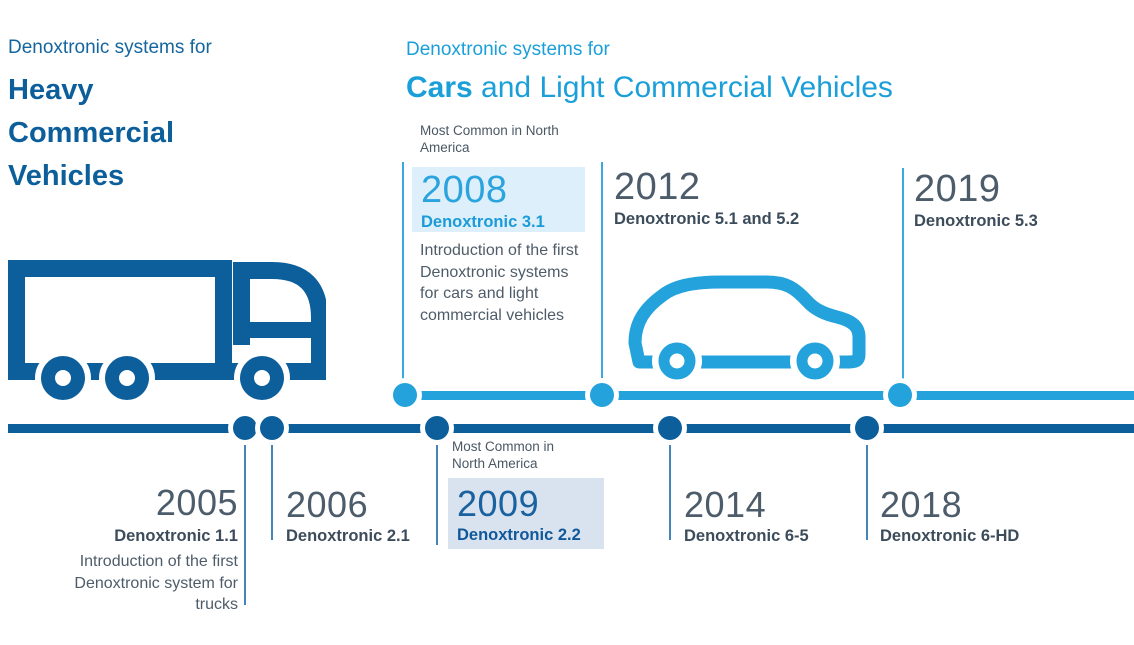  What do you see at coordinates (900, 395) in the screenshot?
I see `dot-2019` at bounding box center [900, 395].